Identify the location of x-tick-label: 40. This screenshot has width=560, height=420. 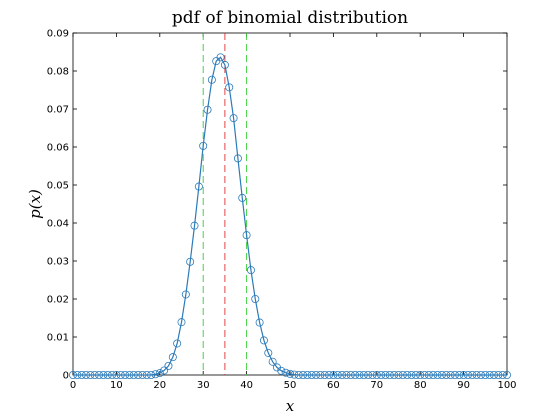
(246, 385).